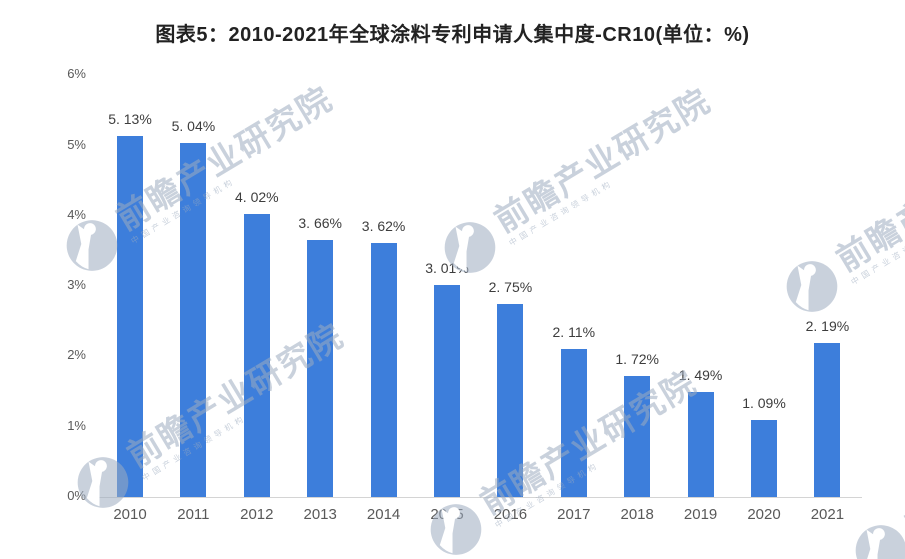  I want to click on y-axis-tick-label: 4%, so click(76, 214).